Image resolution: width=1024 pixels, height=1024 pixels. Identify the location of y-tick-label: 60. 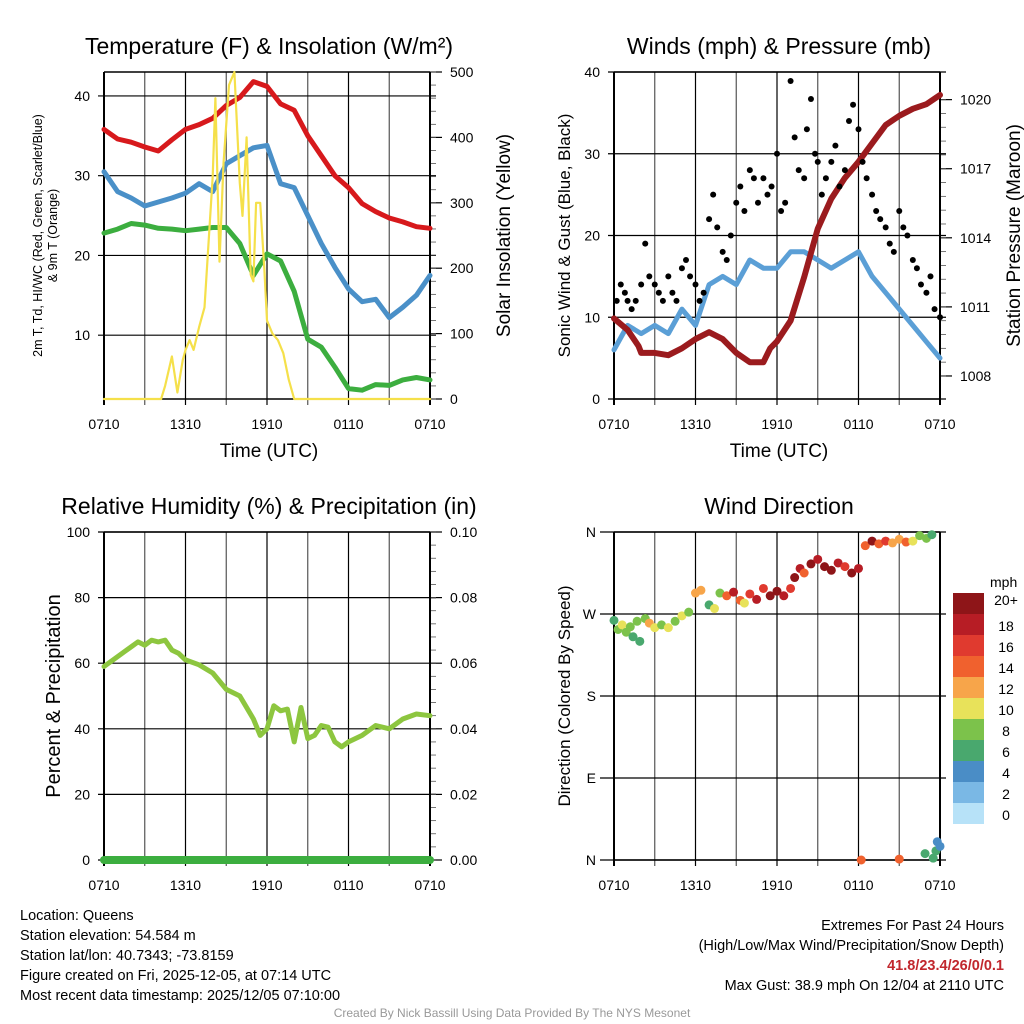
(82, 663).